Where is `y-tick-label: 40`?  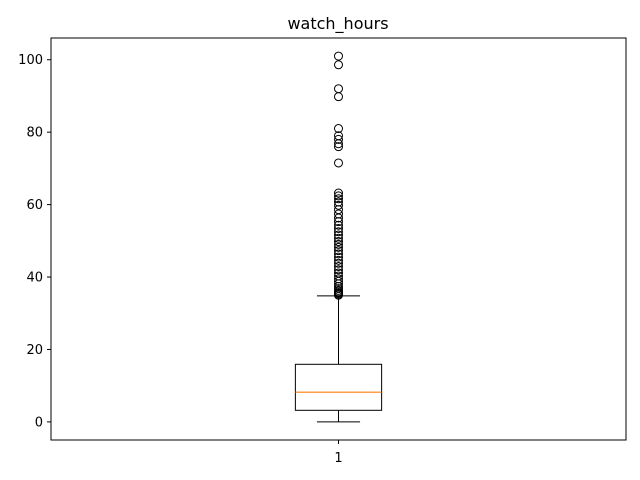
y-tick-label: 40 is located at coordinates (34, 278).